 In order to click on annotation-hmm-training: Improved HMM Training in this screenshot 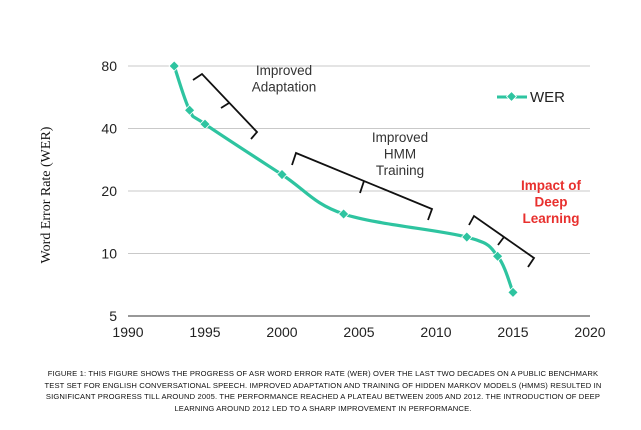, I will do `click(400, 154)`.